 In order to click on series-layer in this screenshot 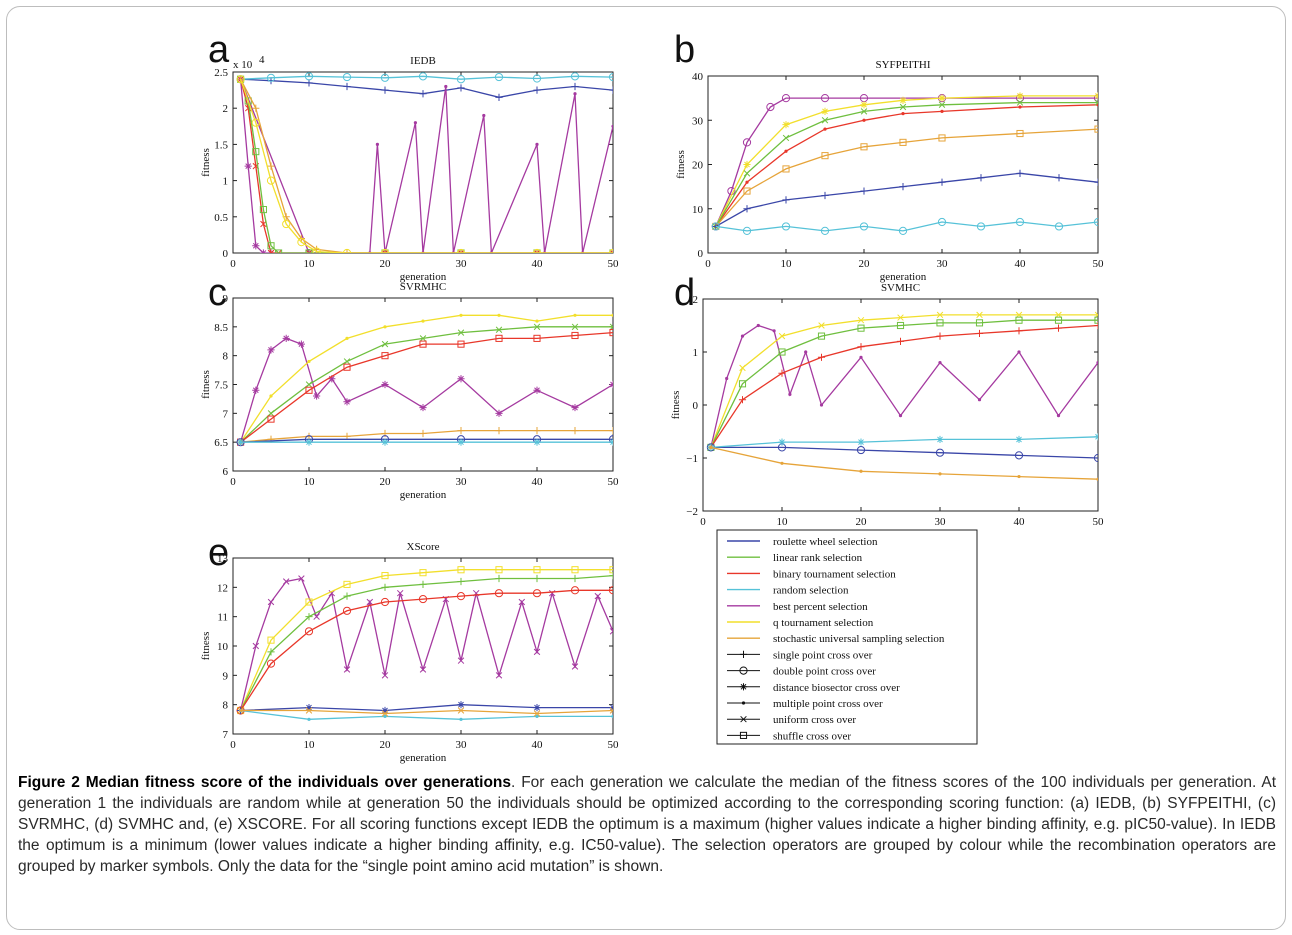, I will do `click(424, 643)`.